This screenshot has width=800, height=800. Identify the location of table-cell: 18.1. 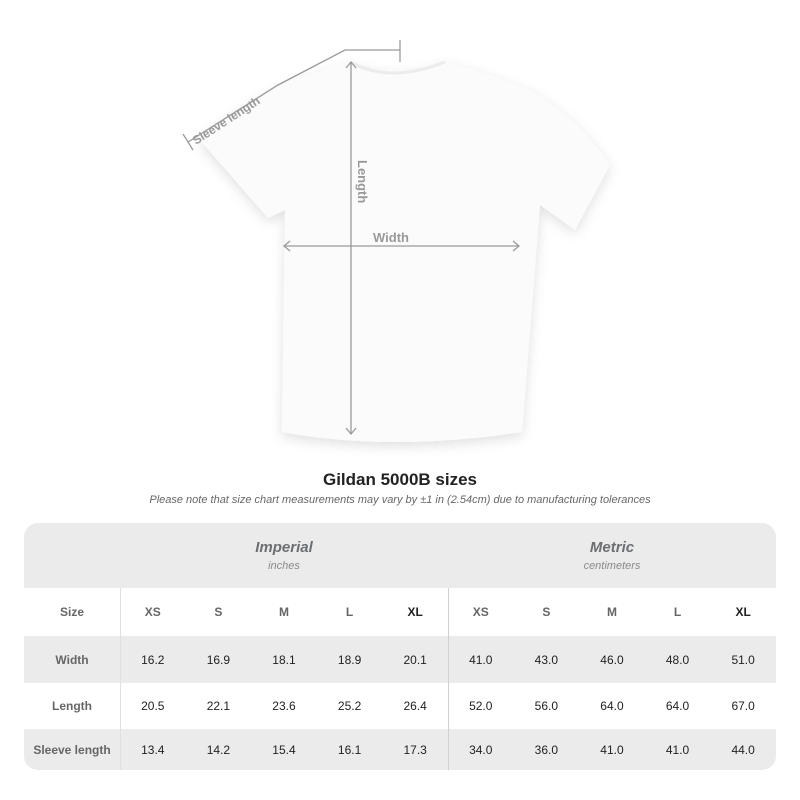
(284, 659).